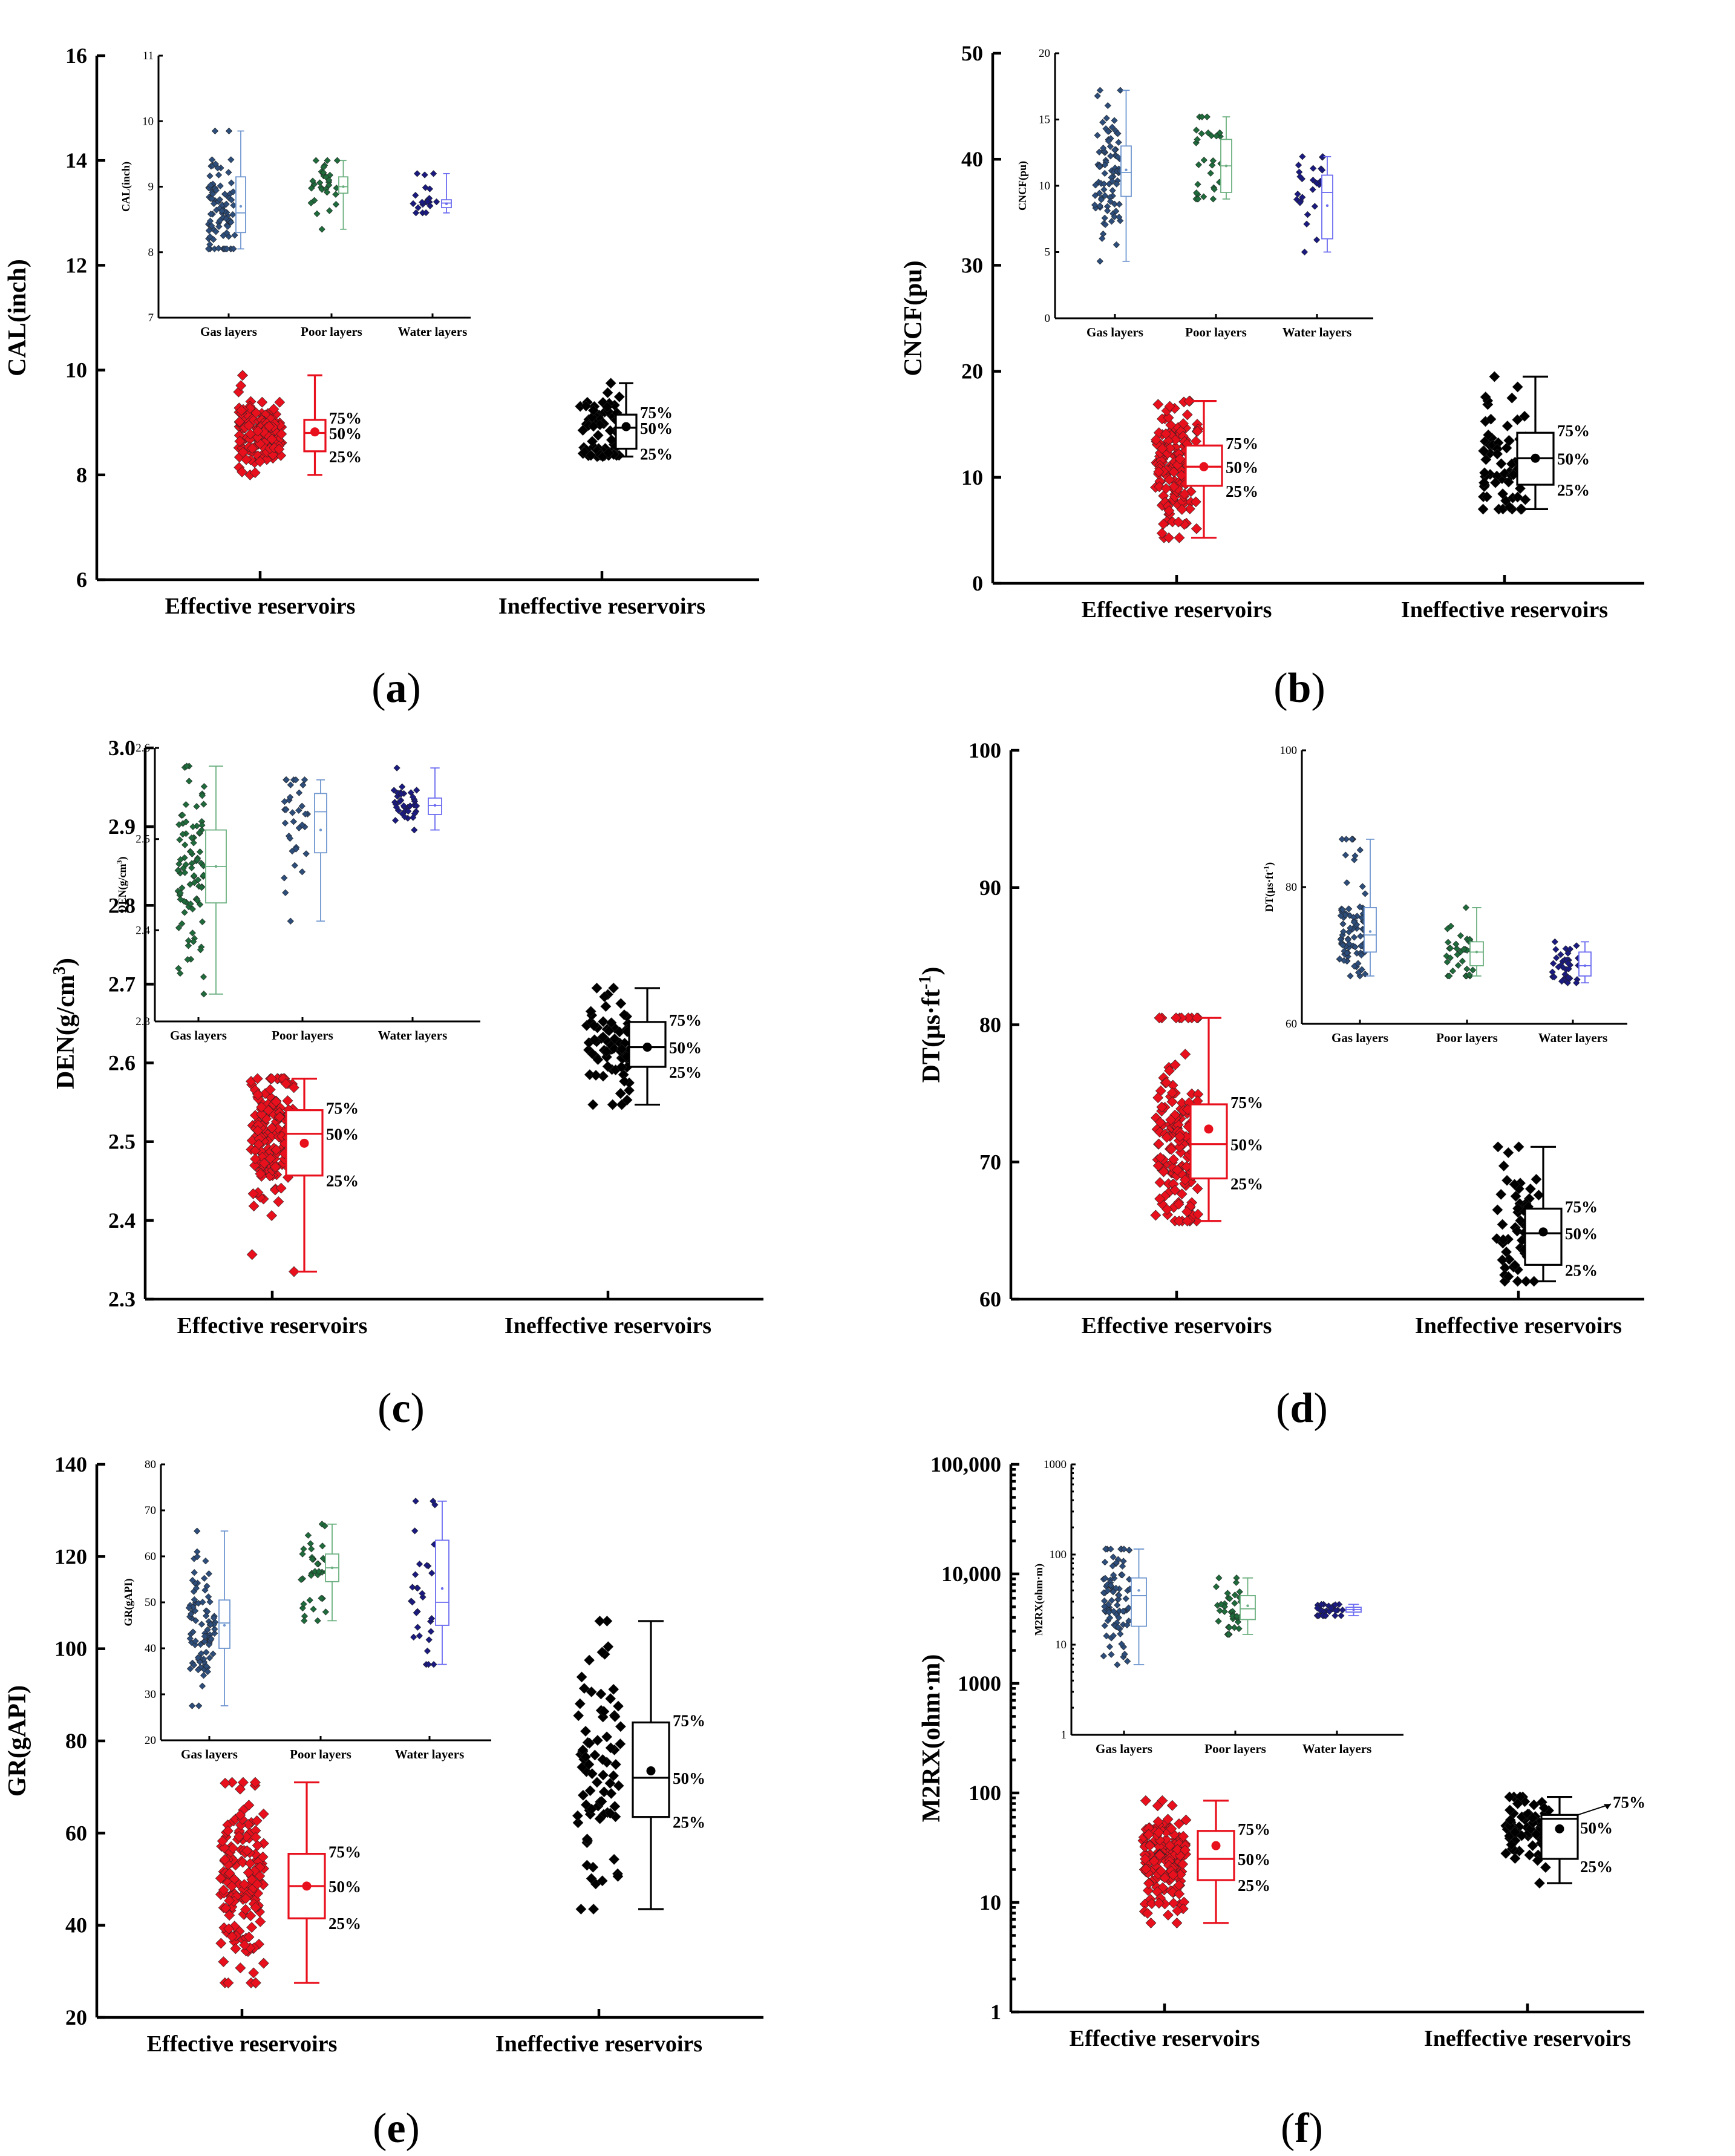 This screenshot has height=2156, width=1735. I want to click on label-part: f, so click(1302, 2129).